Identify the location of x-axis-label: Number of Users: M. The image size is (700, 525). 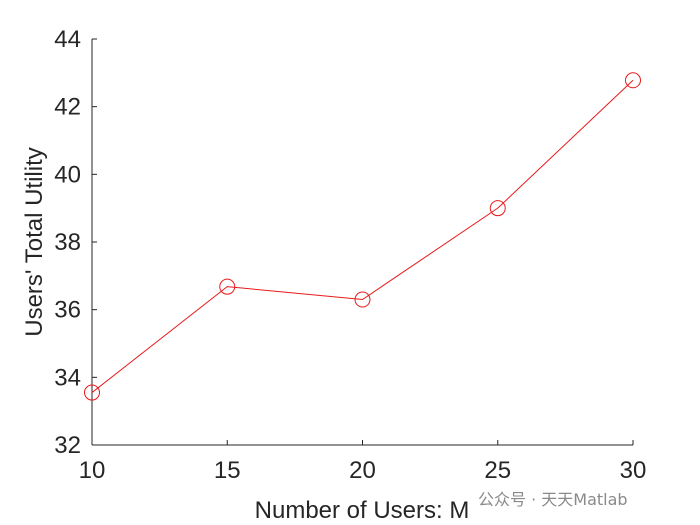
(362, 510).